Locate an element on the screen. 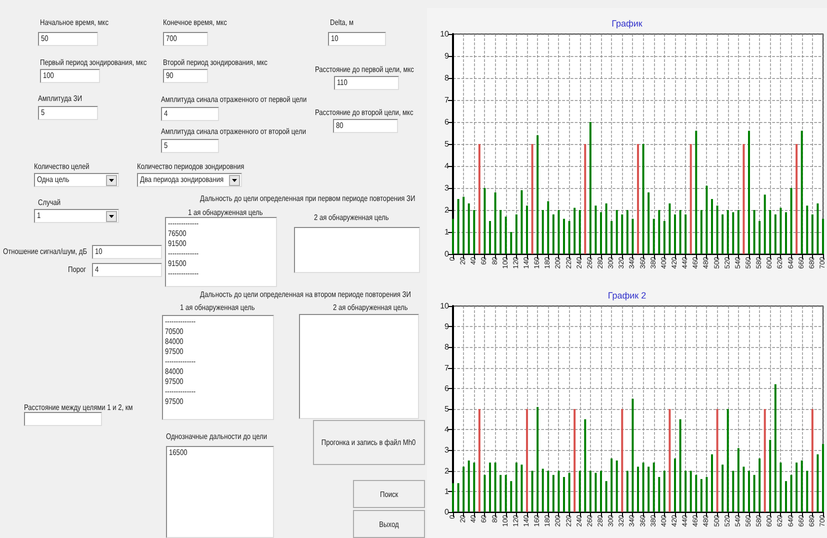 The height and width of the screenshot is (538, 827). y-tick-label: 4 is located at coordinates (447, 429).